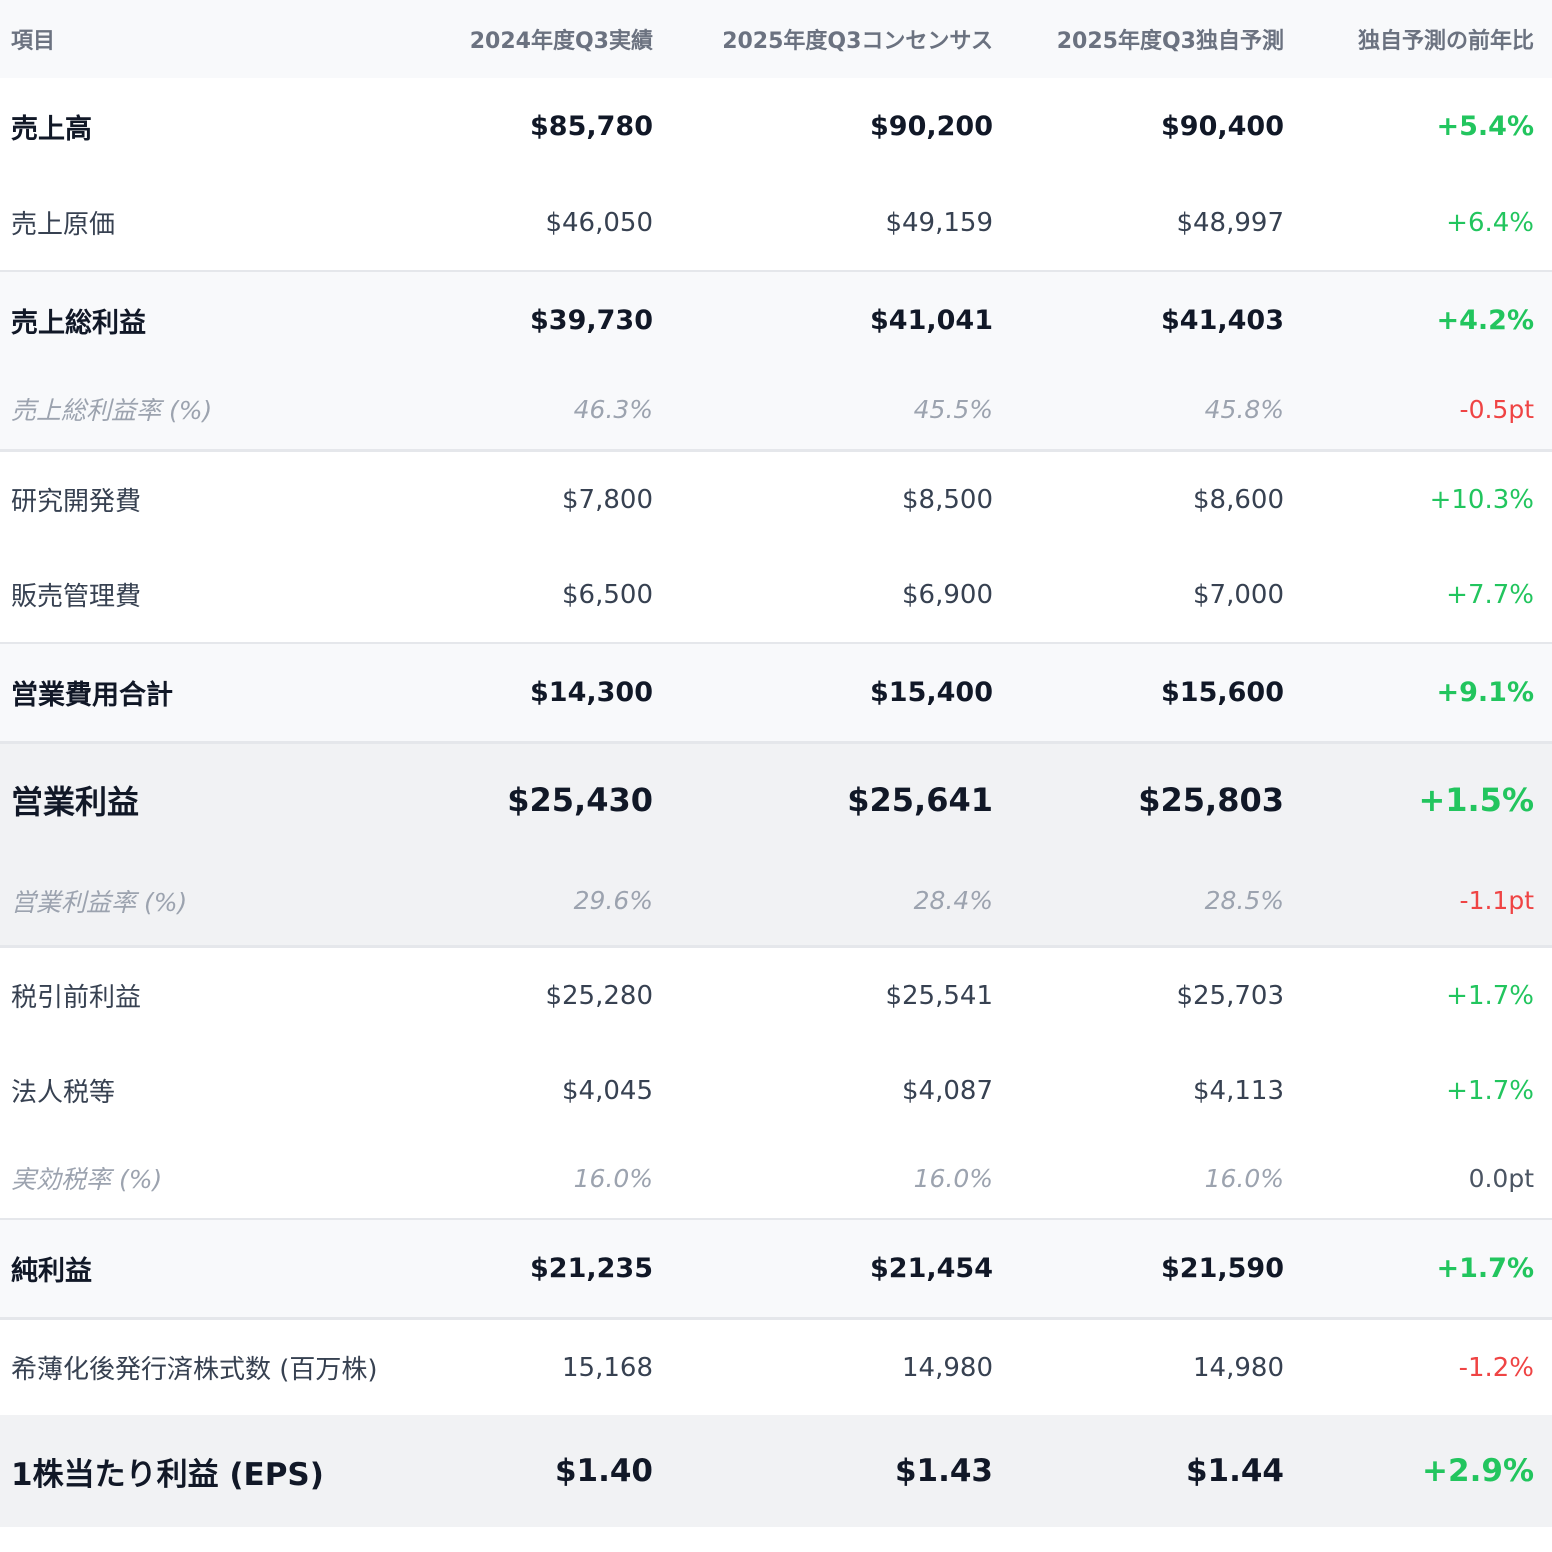 This screenshot has width=1552, height=1552. What do you see at coordinates (1148, 1090) in the screenshot?
I see `cell-forecast: $4,113` at bounding box center [1148, 1090].